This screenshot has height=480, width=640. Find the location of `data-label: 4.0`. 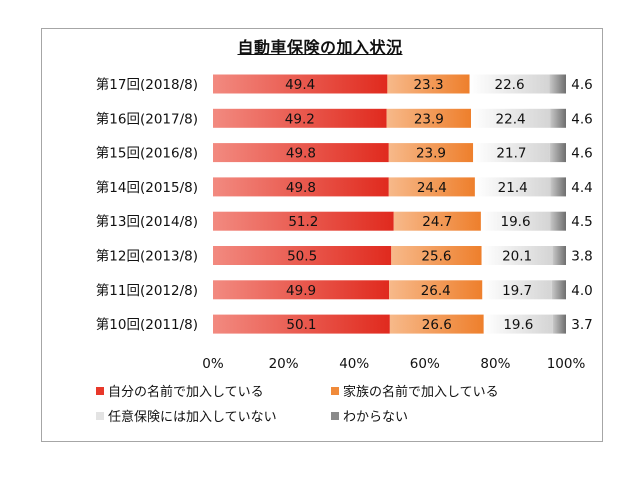

data-label: 4.0 is located at coordinates (581, 291).